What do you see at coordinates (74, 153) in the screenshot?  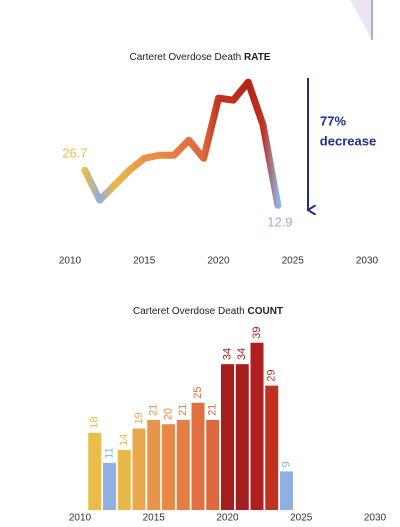 I see `data-label: 26.7` at bounding box center [74, 153].